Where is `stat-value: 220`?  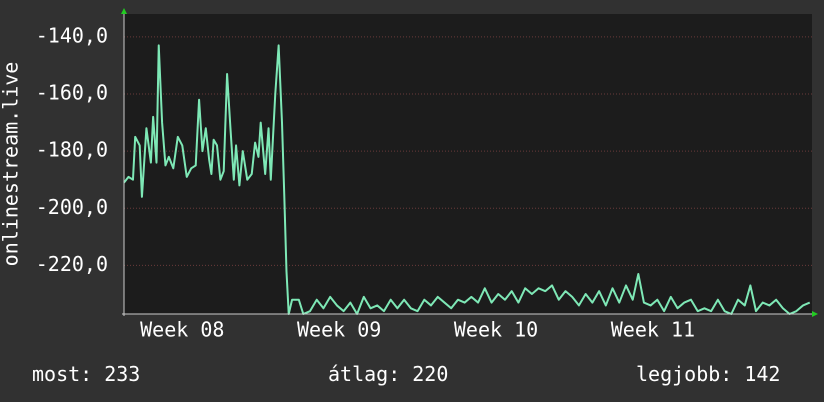
stat-value: 220 is located at coordinates (430, 374).